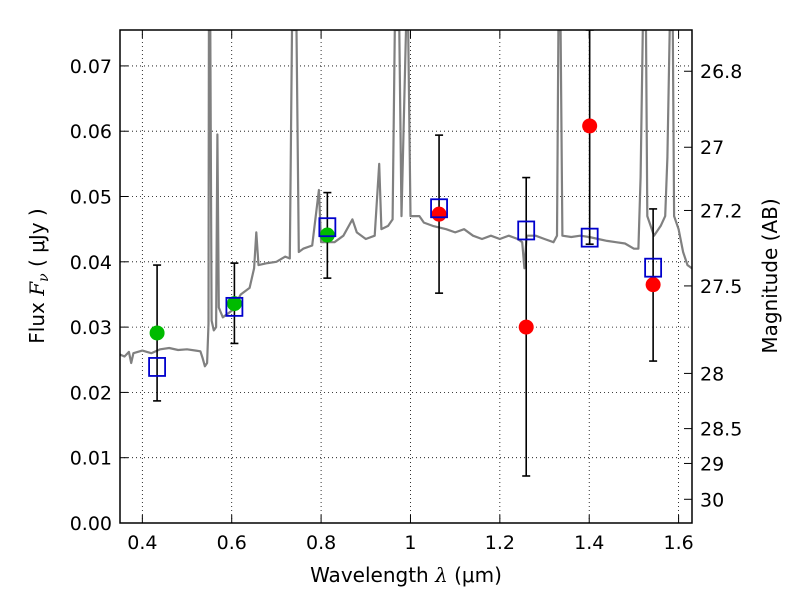  I want to click on y-axis-label: Flux Fν ( μJy ), so click(38, 275).